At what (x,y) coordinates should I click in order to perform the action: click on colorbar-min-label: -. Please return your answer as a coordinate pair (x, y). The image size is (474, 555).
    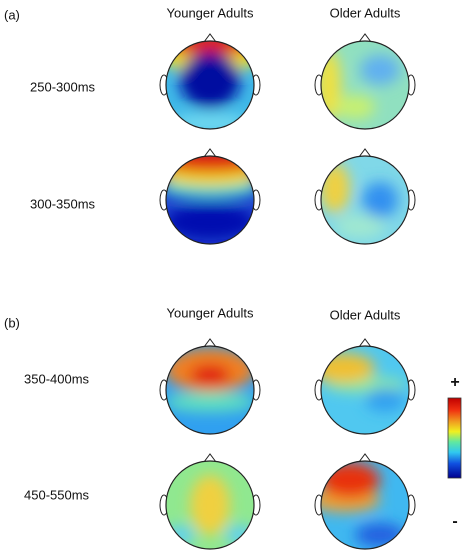
    Looking at the image, I should click on (454, 521).